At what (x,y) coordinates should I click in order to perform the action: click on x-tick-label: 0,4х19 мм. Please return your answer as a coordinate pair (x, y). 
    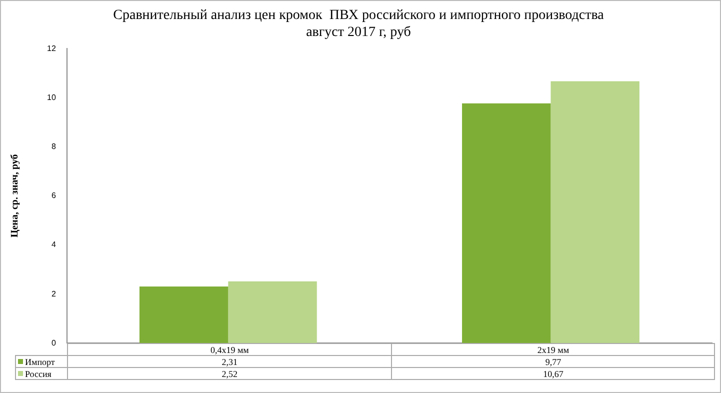
    Looking at the image, I should click on (230, 350).